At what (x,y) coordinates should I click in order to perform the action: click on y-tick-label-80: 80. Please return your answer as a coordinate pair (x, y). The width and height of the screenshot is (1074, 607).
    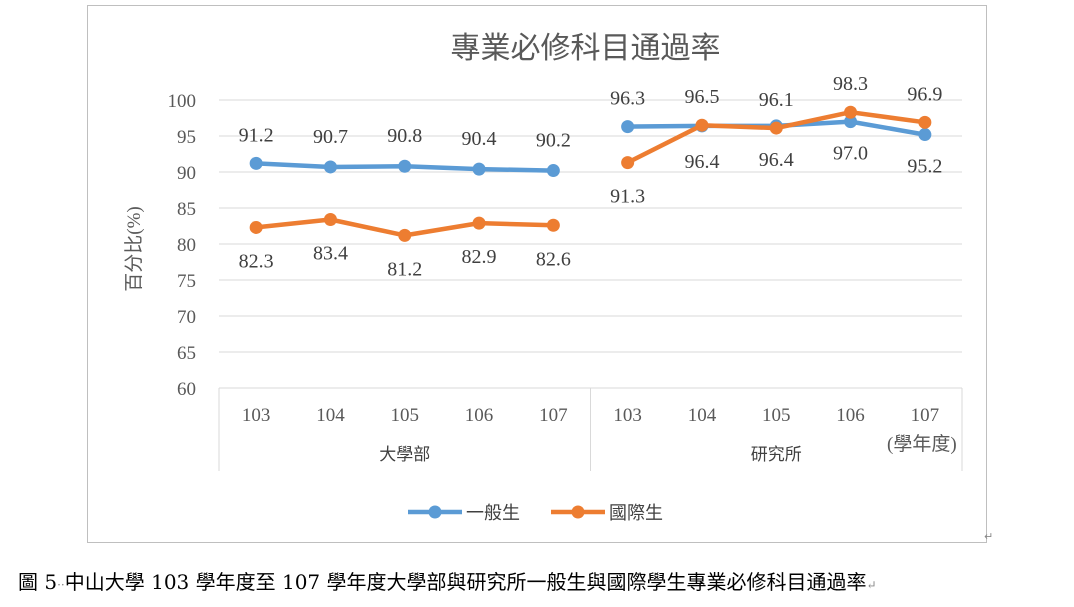
    Looking at the image, I should click on (186, 245).